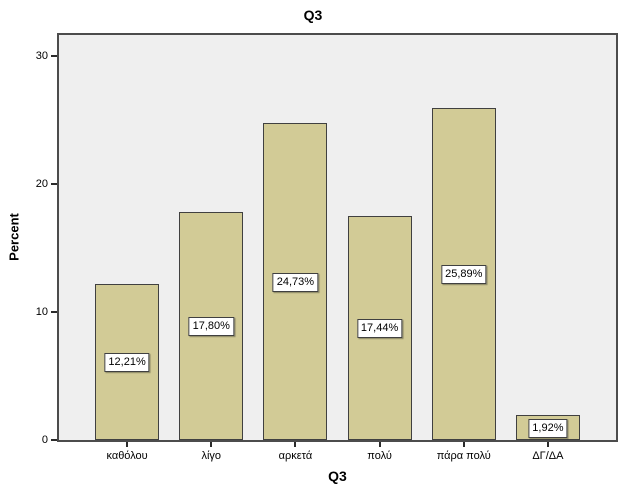 This screenshot has height=501, width=626. What do you see at coordinates (211, 326) in the screenshot?
I see `bar-value-label: 17,80%` at bounding box center [211, 326].